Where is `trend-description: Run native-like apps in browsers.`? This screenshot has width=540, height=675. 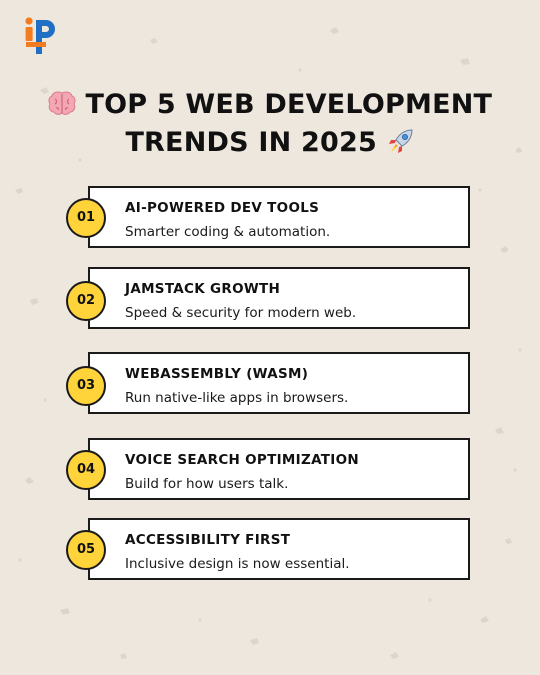
trend-description: Run native-like apps in browsers. is located at coordinates (237, 398).